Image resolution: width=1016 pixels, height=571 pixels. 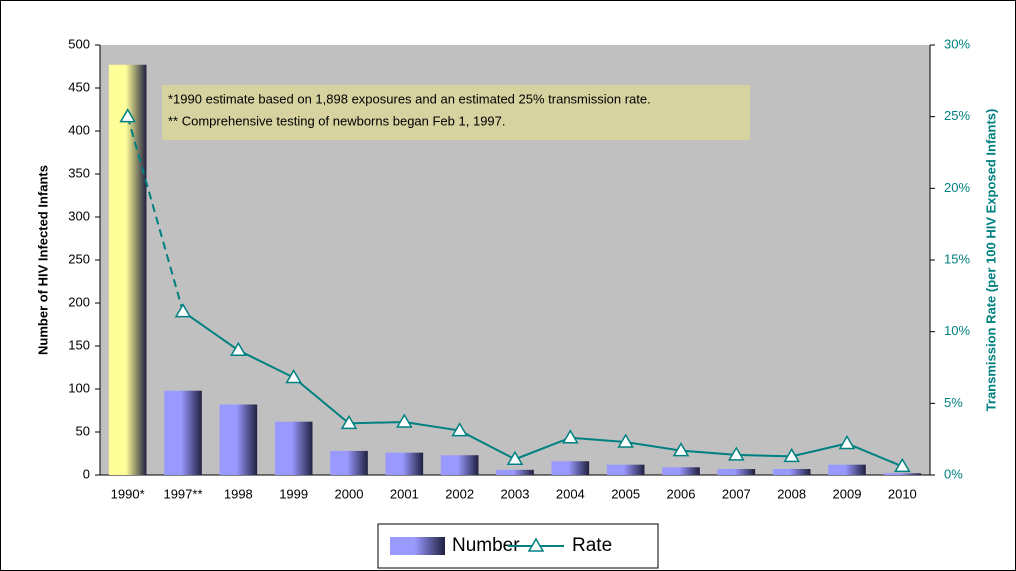 What do you see at coordinates (128, 493) in the screenshot?
I see `x-tick-label: 1990*` at bounding box center [128, 493].